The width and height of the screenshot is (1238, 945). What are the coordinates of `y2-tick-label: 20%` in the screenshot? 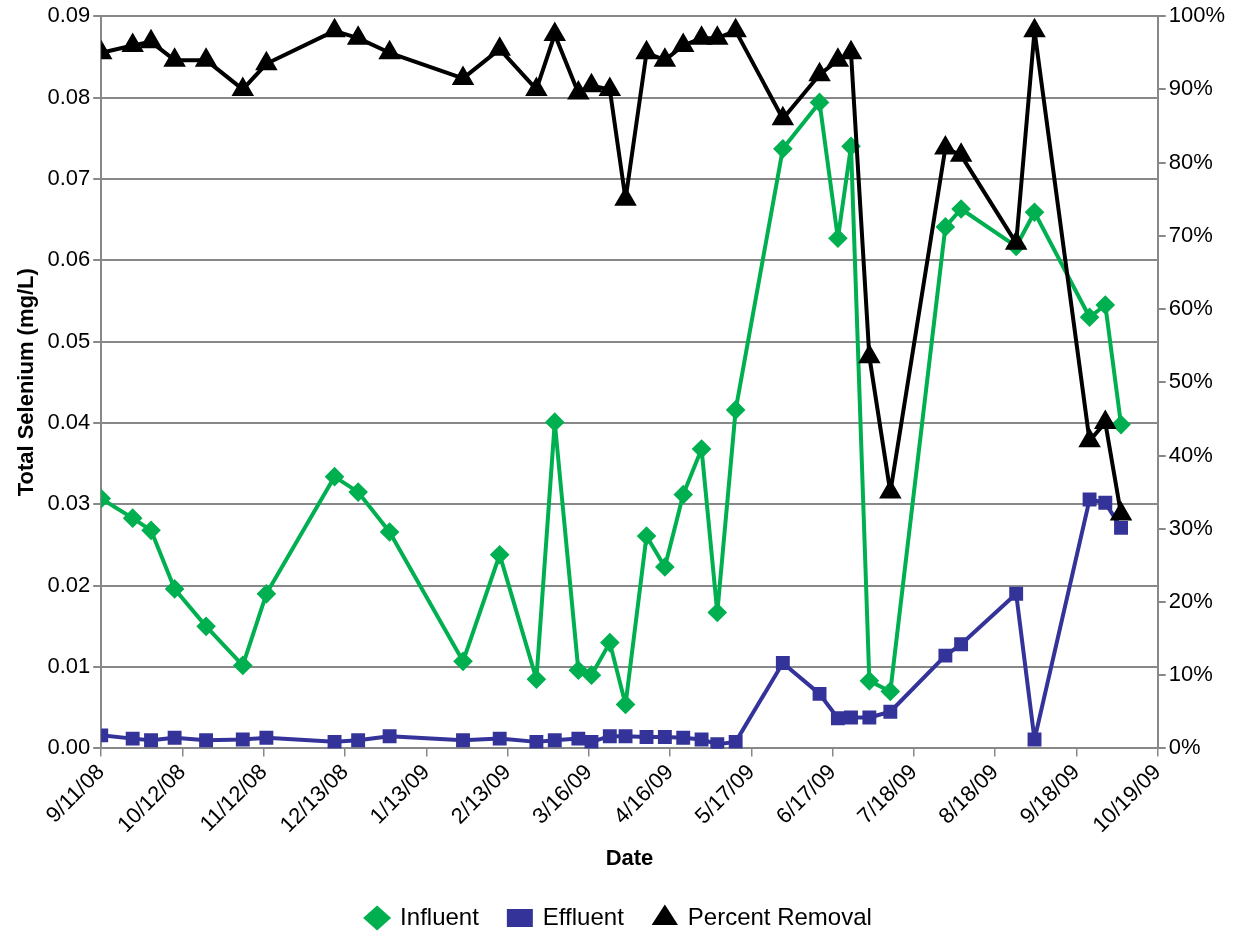 It's located at (1190, 600).